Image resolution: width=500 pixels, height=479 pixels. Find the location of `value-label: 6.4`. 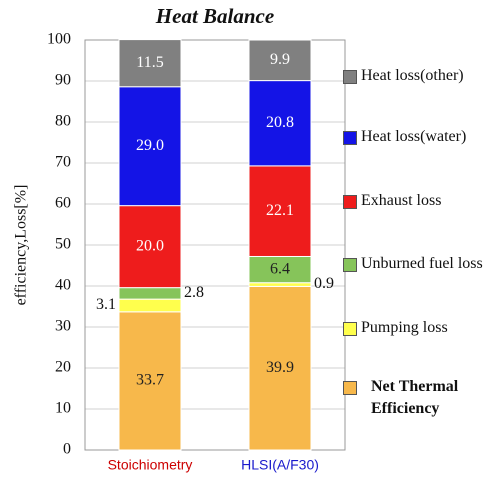

value-label: 6.4 is located at coordinates (280, 268).